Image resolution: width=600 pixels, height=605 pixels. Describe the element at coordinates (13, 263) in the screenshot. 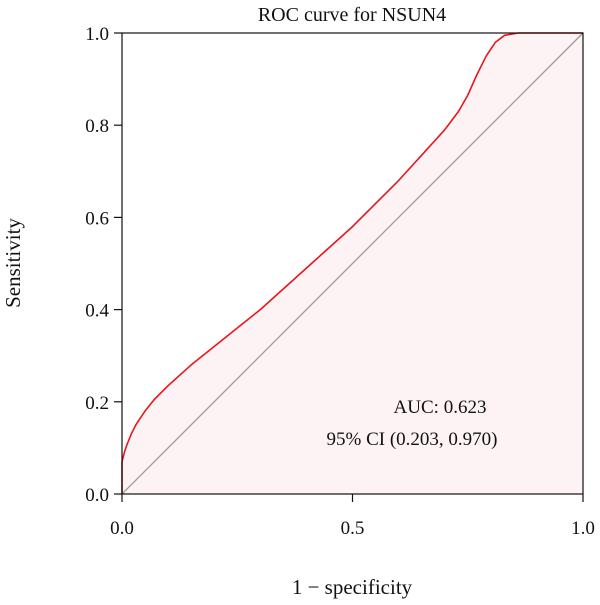

I see `y-axis-title: Sensitivity` at that location.